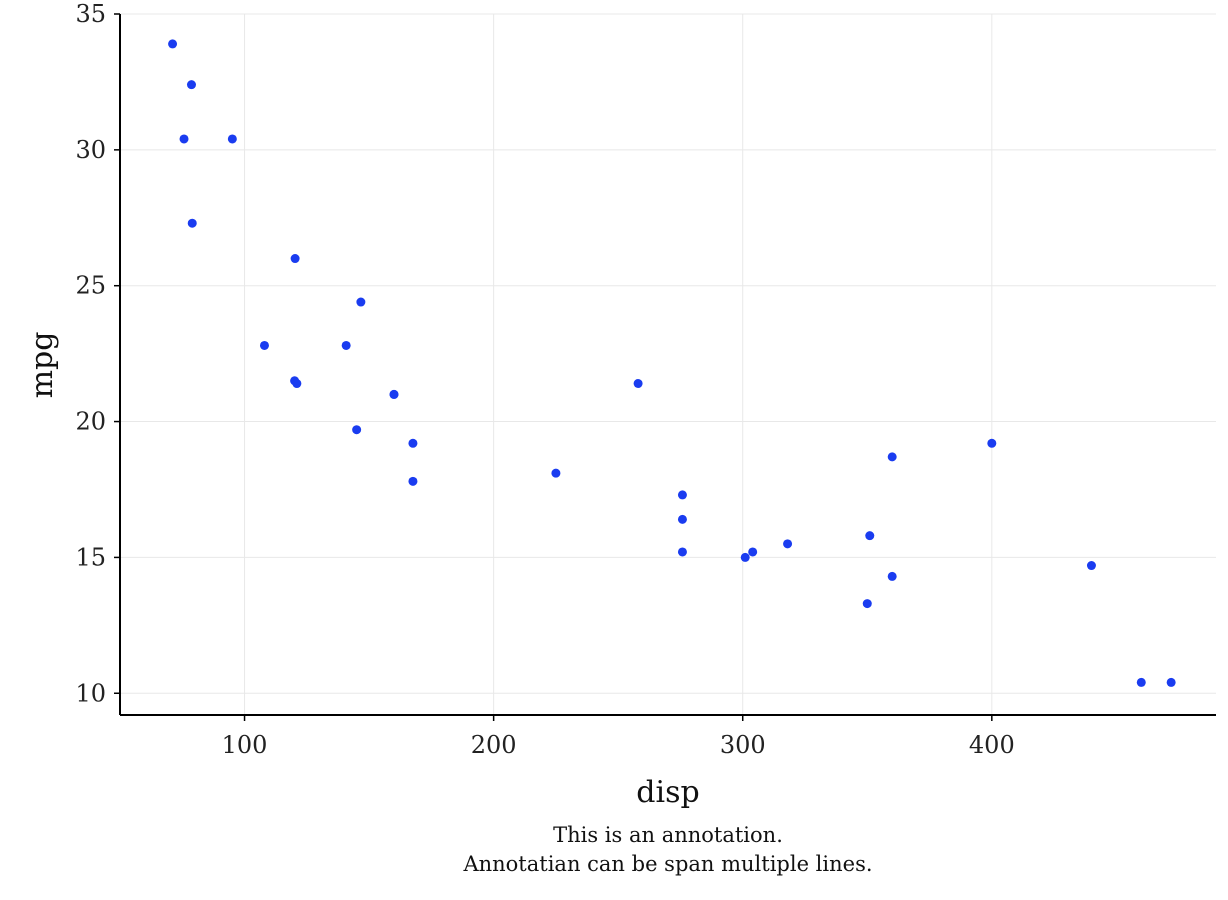 This screenshot has width=1228, height=900. Describe the element at coordinates (90, 557) in the screenshot. I see `y-tick-label: 15` at that location.